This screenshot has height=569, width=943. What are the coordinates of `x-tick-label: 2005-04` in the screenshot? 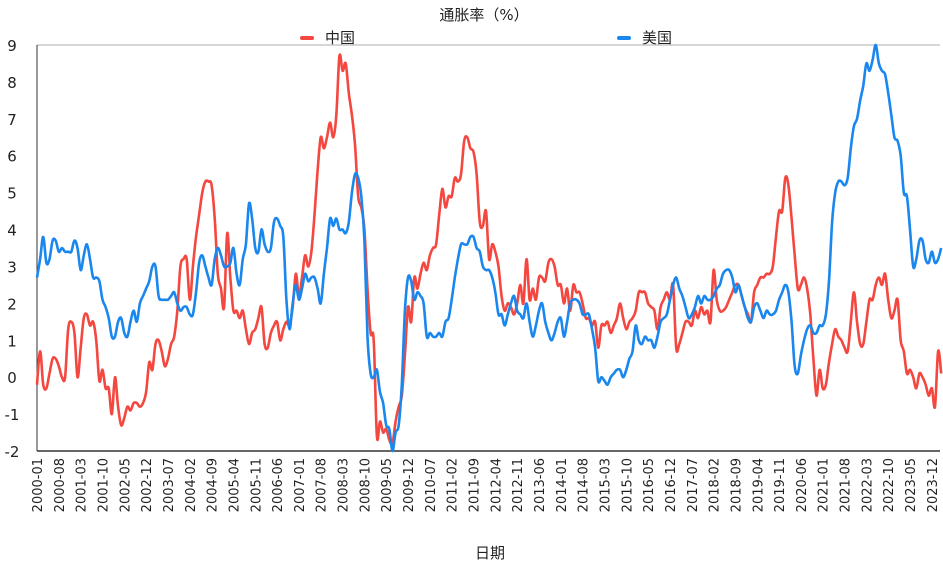 It's located at (234, 485).